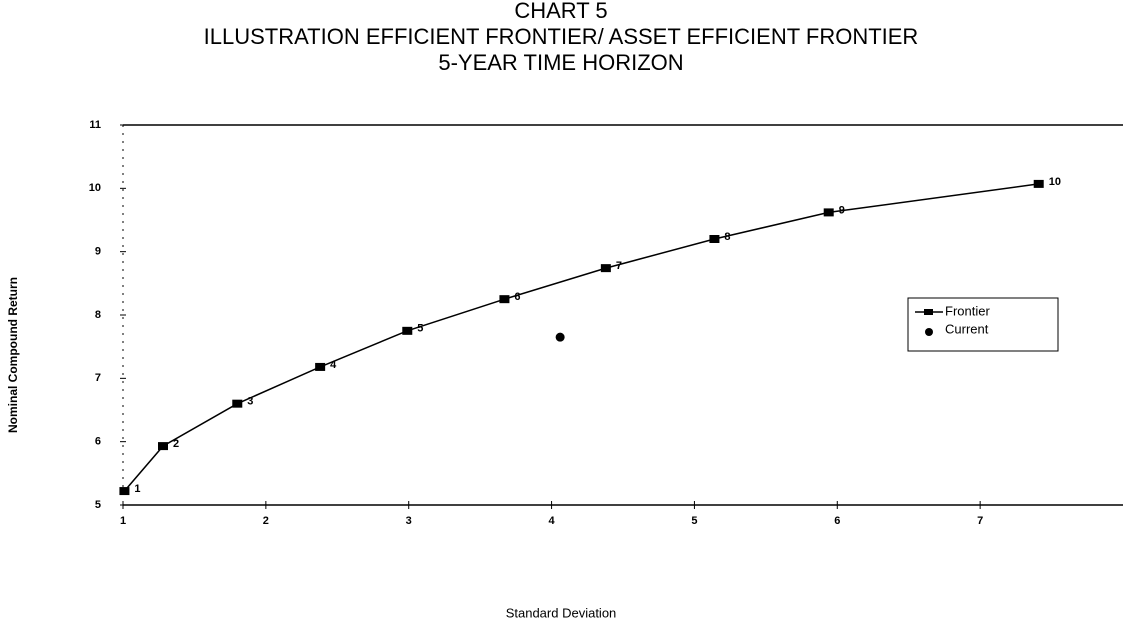 This screenshot has width=1123, height=625. Describe the element at coordinates (967, 310) in the screenshot. I see `legend-label: Frontier` at that location.